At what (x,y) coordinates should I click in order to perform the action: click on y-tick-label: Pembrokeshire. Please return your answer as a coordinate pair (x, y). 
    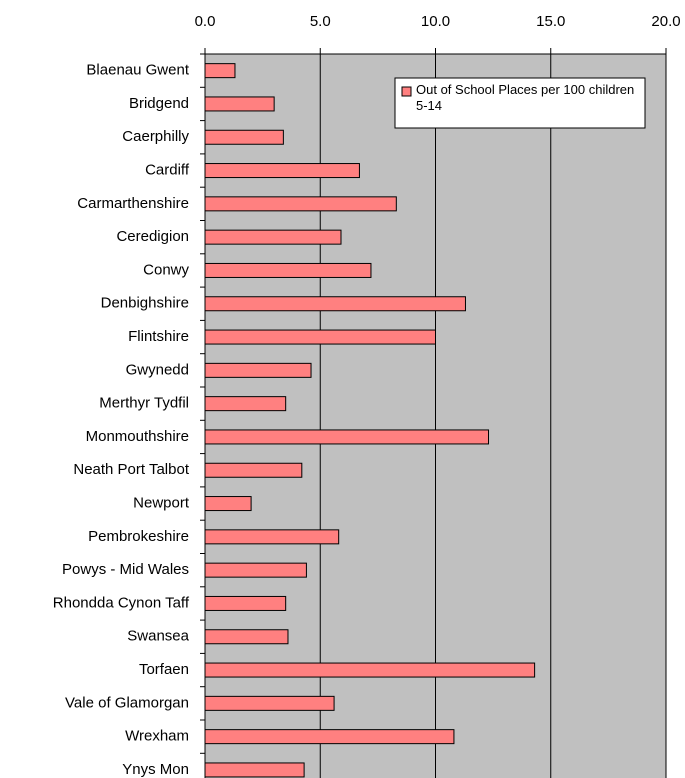
    Looking at the image, I should click on (138, 536).